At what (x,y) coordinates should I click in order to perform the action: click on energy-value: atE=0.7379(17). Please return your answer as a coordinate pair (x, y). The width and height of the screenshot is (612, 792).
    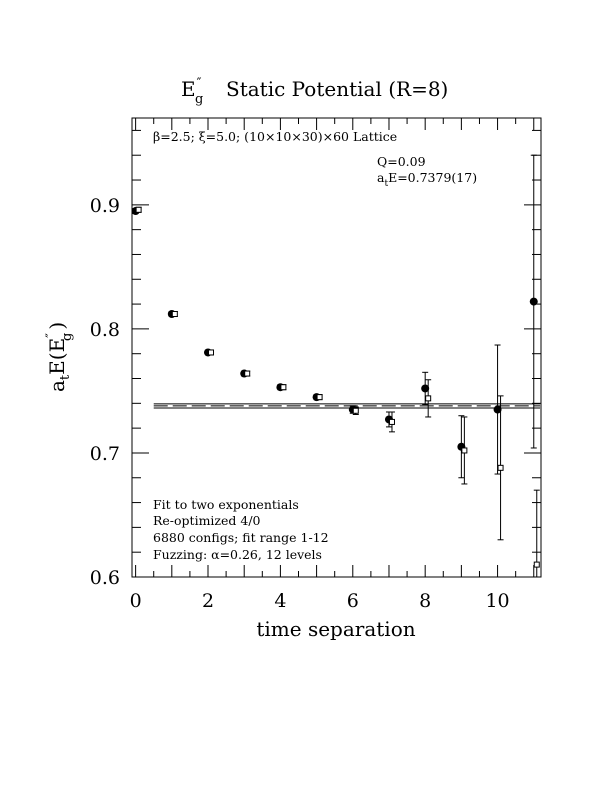
    Looking at the image, I should click on (427, 179).